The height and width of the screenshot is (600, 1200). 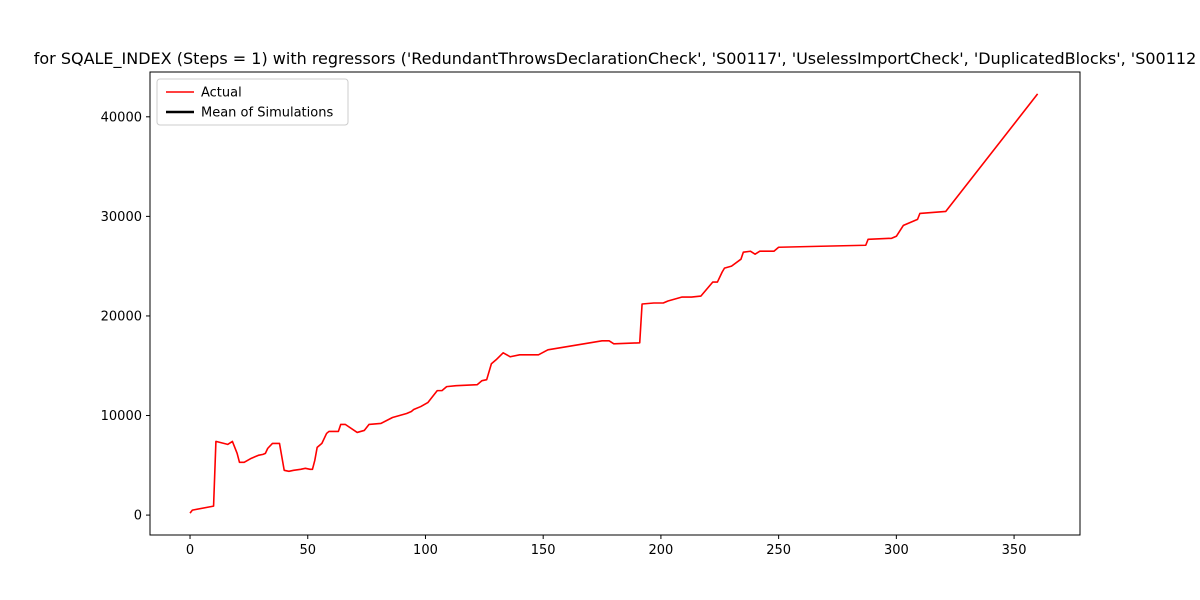 I want to click on x-tick-label: 50, so click(x=307, y=550).